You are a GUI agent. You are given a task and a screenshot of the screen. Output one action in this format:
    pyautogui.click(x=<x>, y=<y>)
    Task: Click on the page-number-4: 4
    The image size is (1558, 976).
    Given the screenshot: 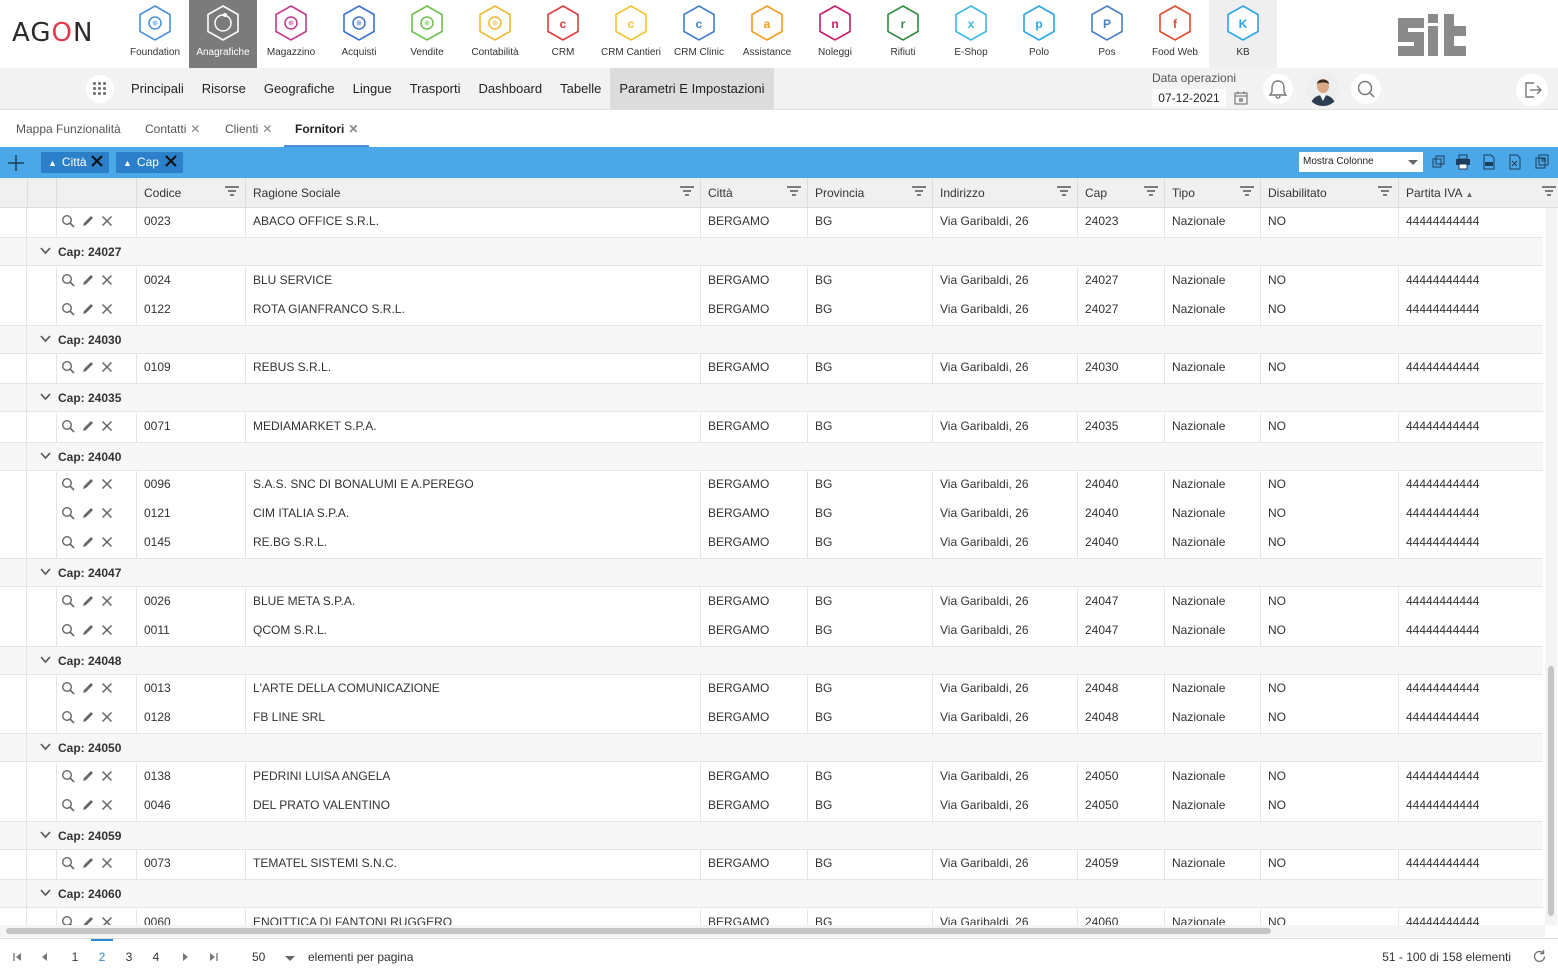 What is the action you would take?
    pyautogui.click(x=156, y=957)
    